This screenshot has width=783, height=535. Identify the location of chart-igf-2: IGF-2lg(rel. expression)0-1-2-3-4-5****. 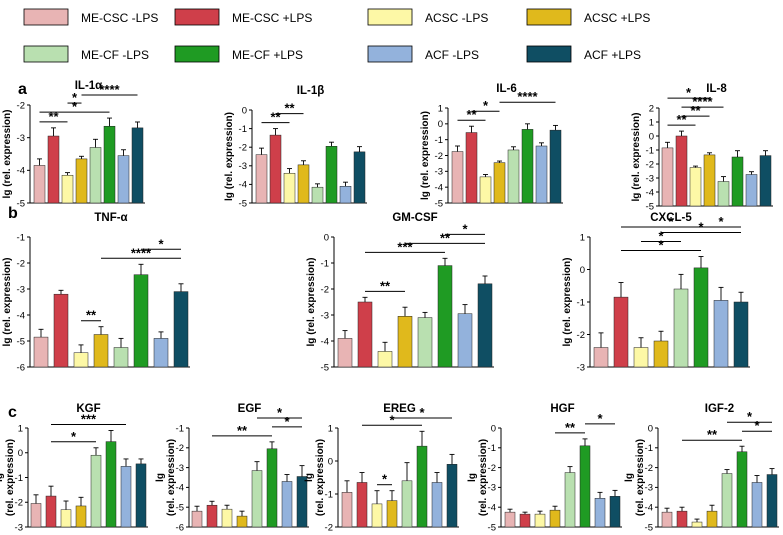
(701, 468).